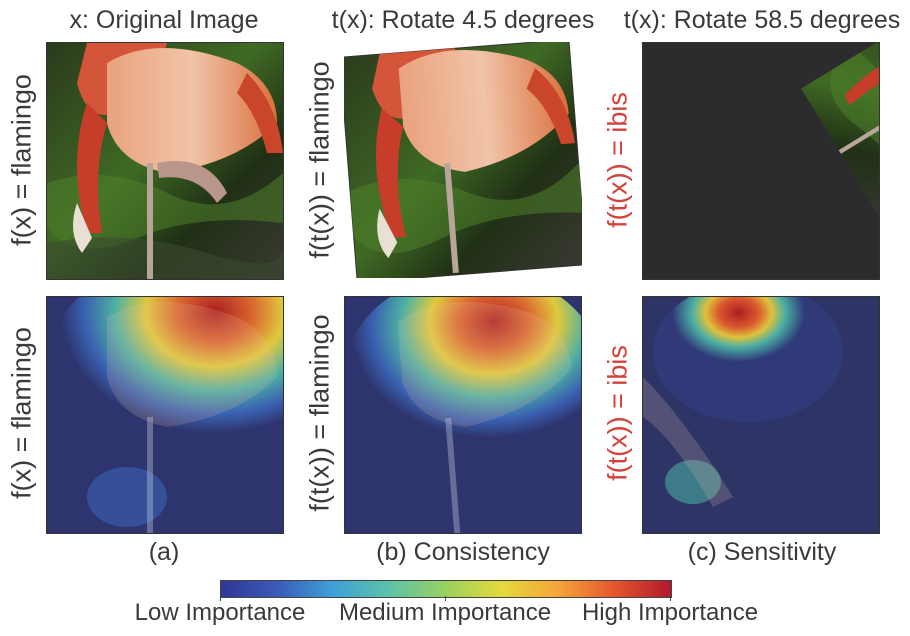 The image size is (910, 636). I want to click on row-label-b-bottom: f(t(x)) = flamingo, so click(319, 413).